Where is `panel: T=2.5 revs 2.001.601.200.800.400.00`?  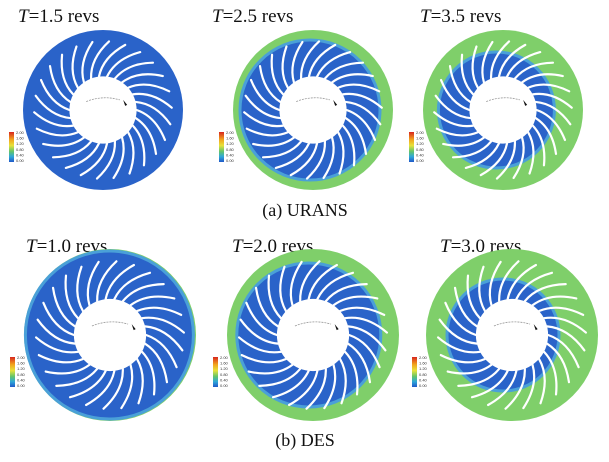 panel: T=2.5 revs 2.001.601.200.800.400.00 is located at coordinates (302, 98).